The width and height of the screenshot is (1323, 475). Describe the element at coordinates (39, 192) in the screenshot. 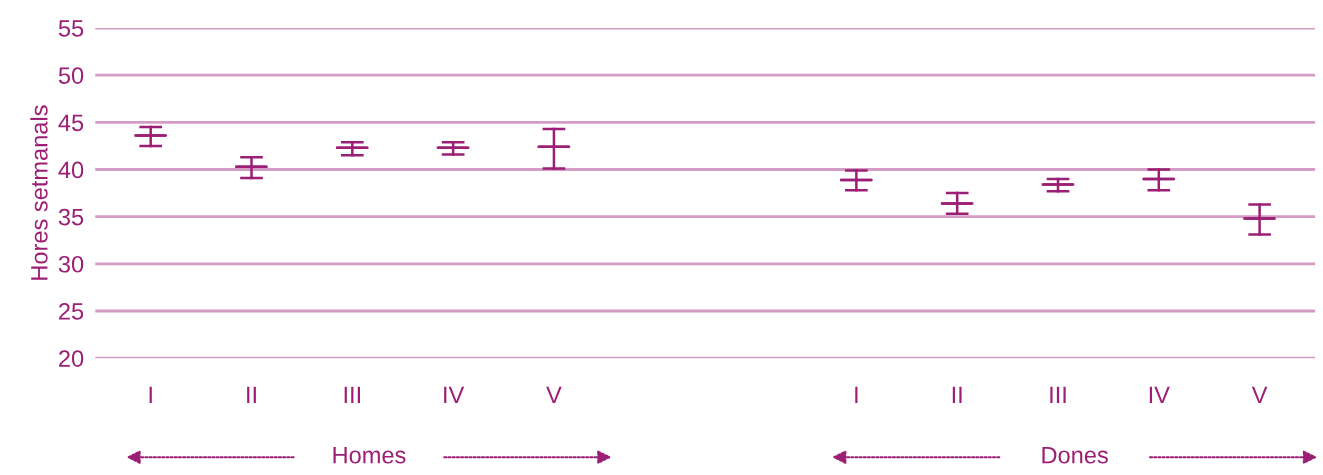

I see `y-axis-title: Hores setmanals` at that location.